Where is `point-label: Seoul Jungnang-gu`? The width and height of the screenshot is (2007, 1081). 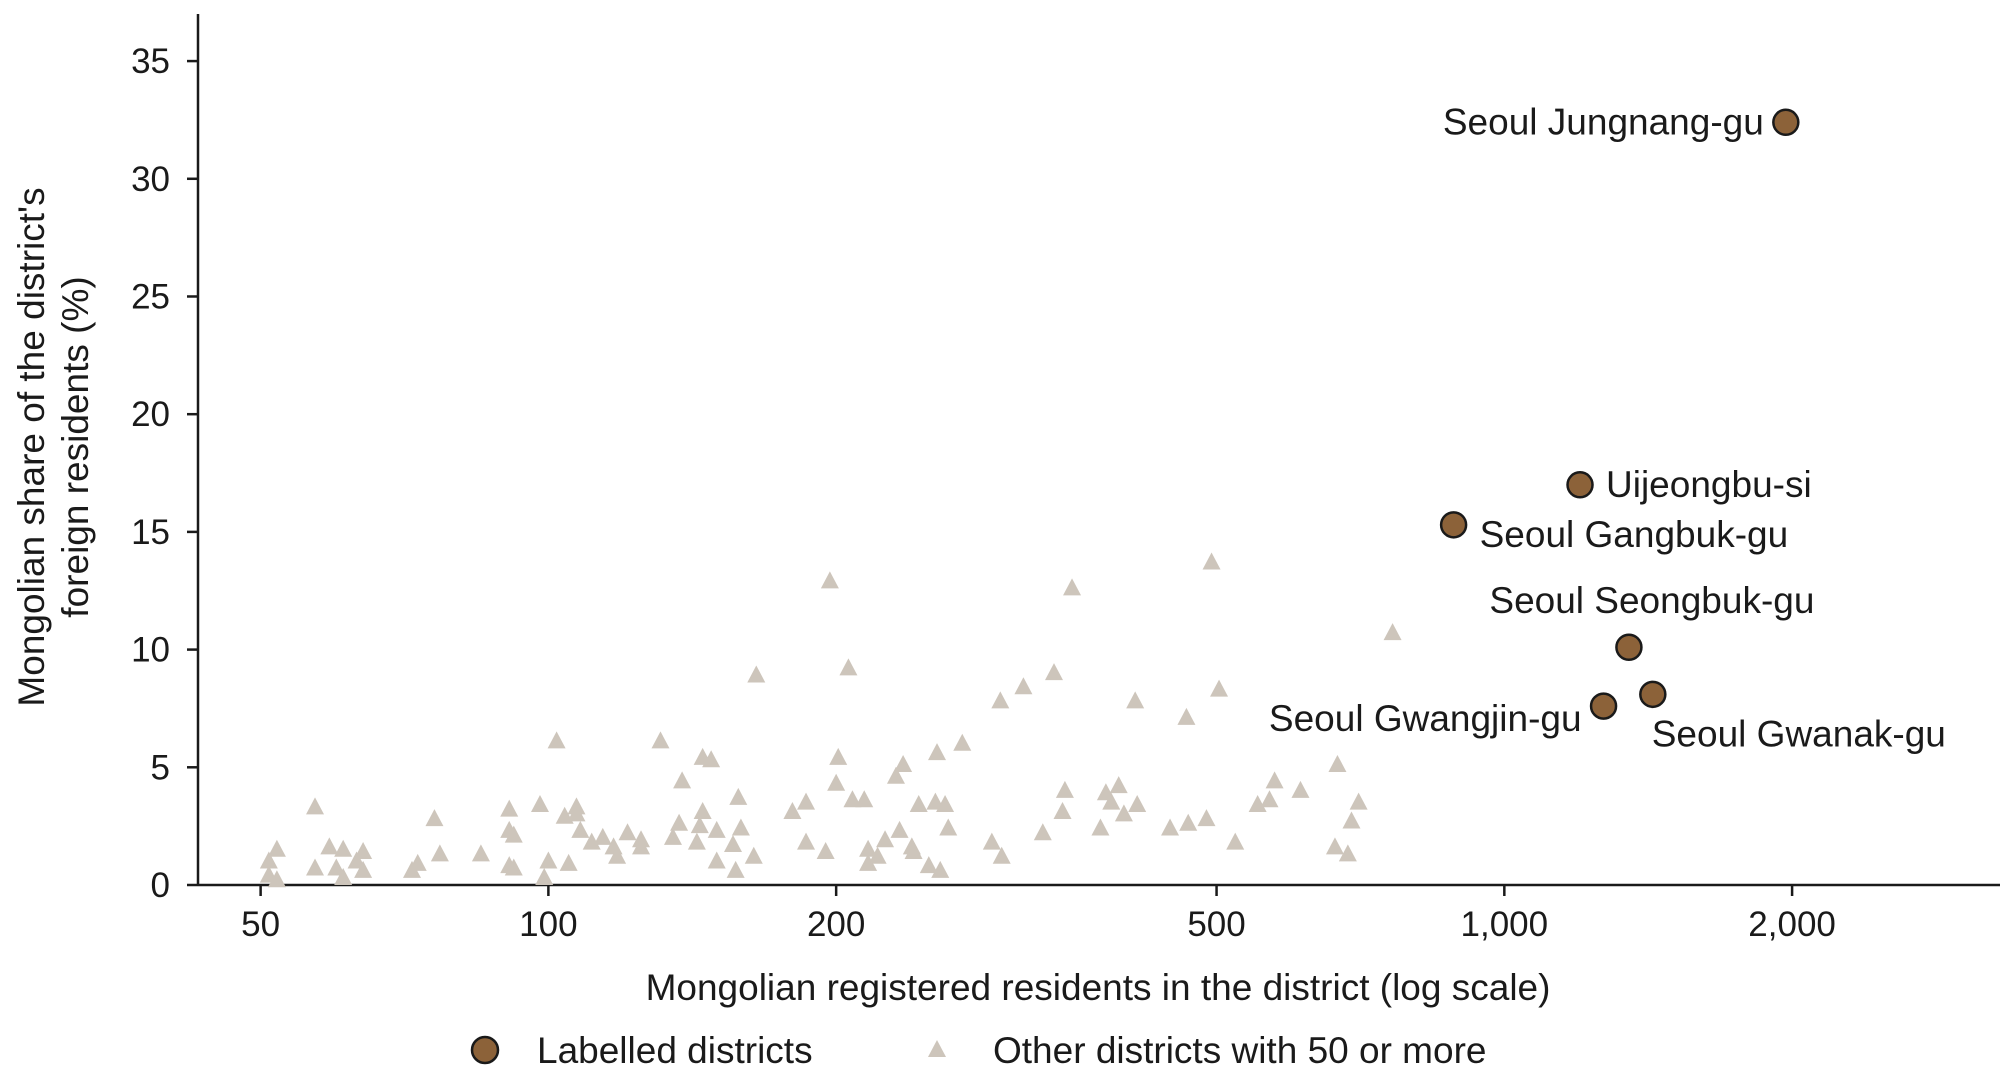 point-label: Seoul Jungnang-gu is located at coordinates (1603, 121).